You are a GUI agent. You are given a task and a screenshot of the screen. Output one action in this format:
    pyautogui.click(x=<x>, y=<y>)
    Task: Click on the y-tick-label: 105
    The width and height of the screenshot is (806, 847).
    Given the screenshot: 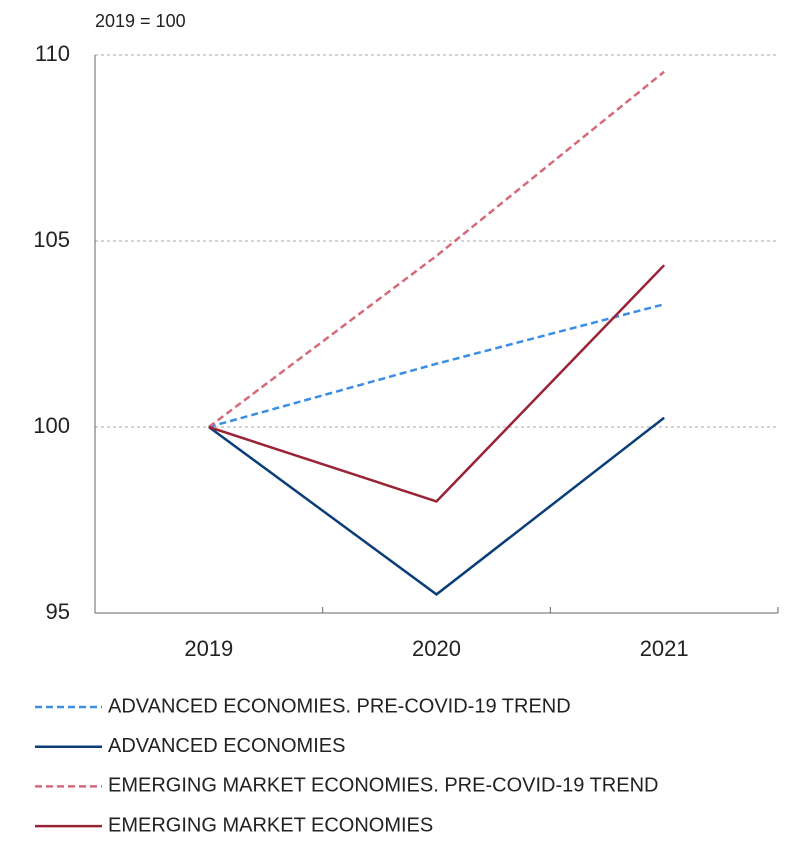 What is the action you would take?
    pyautogui.click(x=51, y=239)
    